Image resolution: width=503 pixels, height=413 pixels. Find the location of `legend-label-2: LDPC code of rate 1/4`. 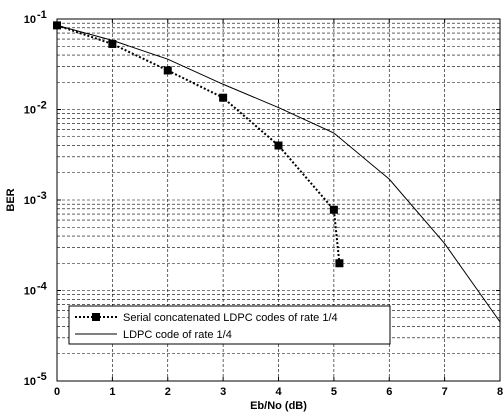

legend-label-2: LDPC code of rate 1/4 is located at coordinates (177, 335).